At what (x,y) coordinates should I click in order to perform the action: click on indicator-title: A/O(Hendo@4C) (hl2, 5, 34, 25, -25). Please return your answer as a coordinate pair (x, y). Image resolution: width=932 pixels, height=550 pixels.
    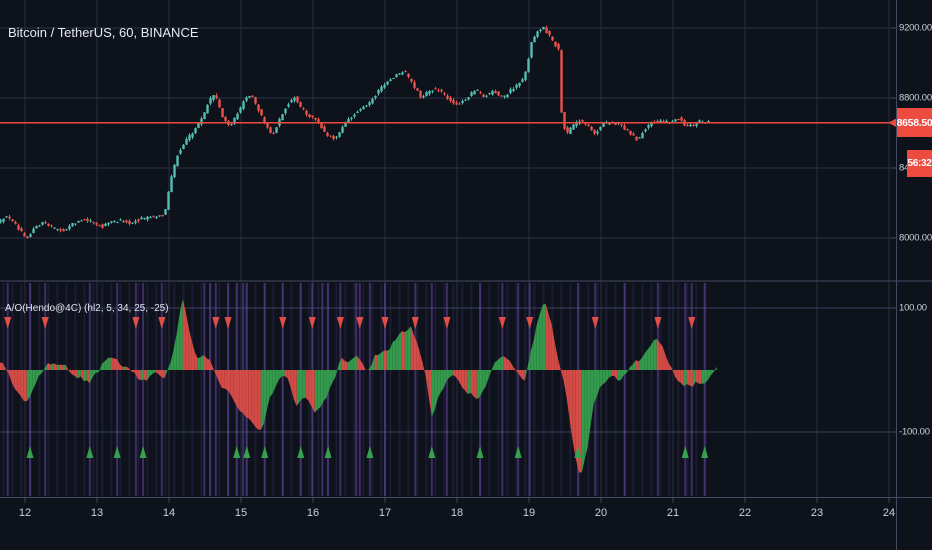
    Looking at the image, I should click on (87, 308).